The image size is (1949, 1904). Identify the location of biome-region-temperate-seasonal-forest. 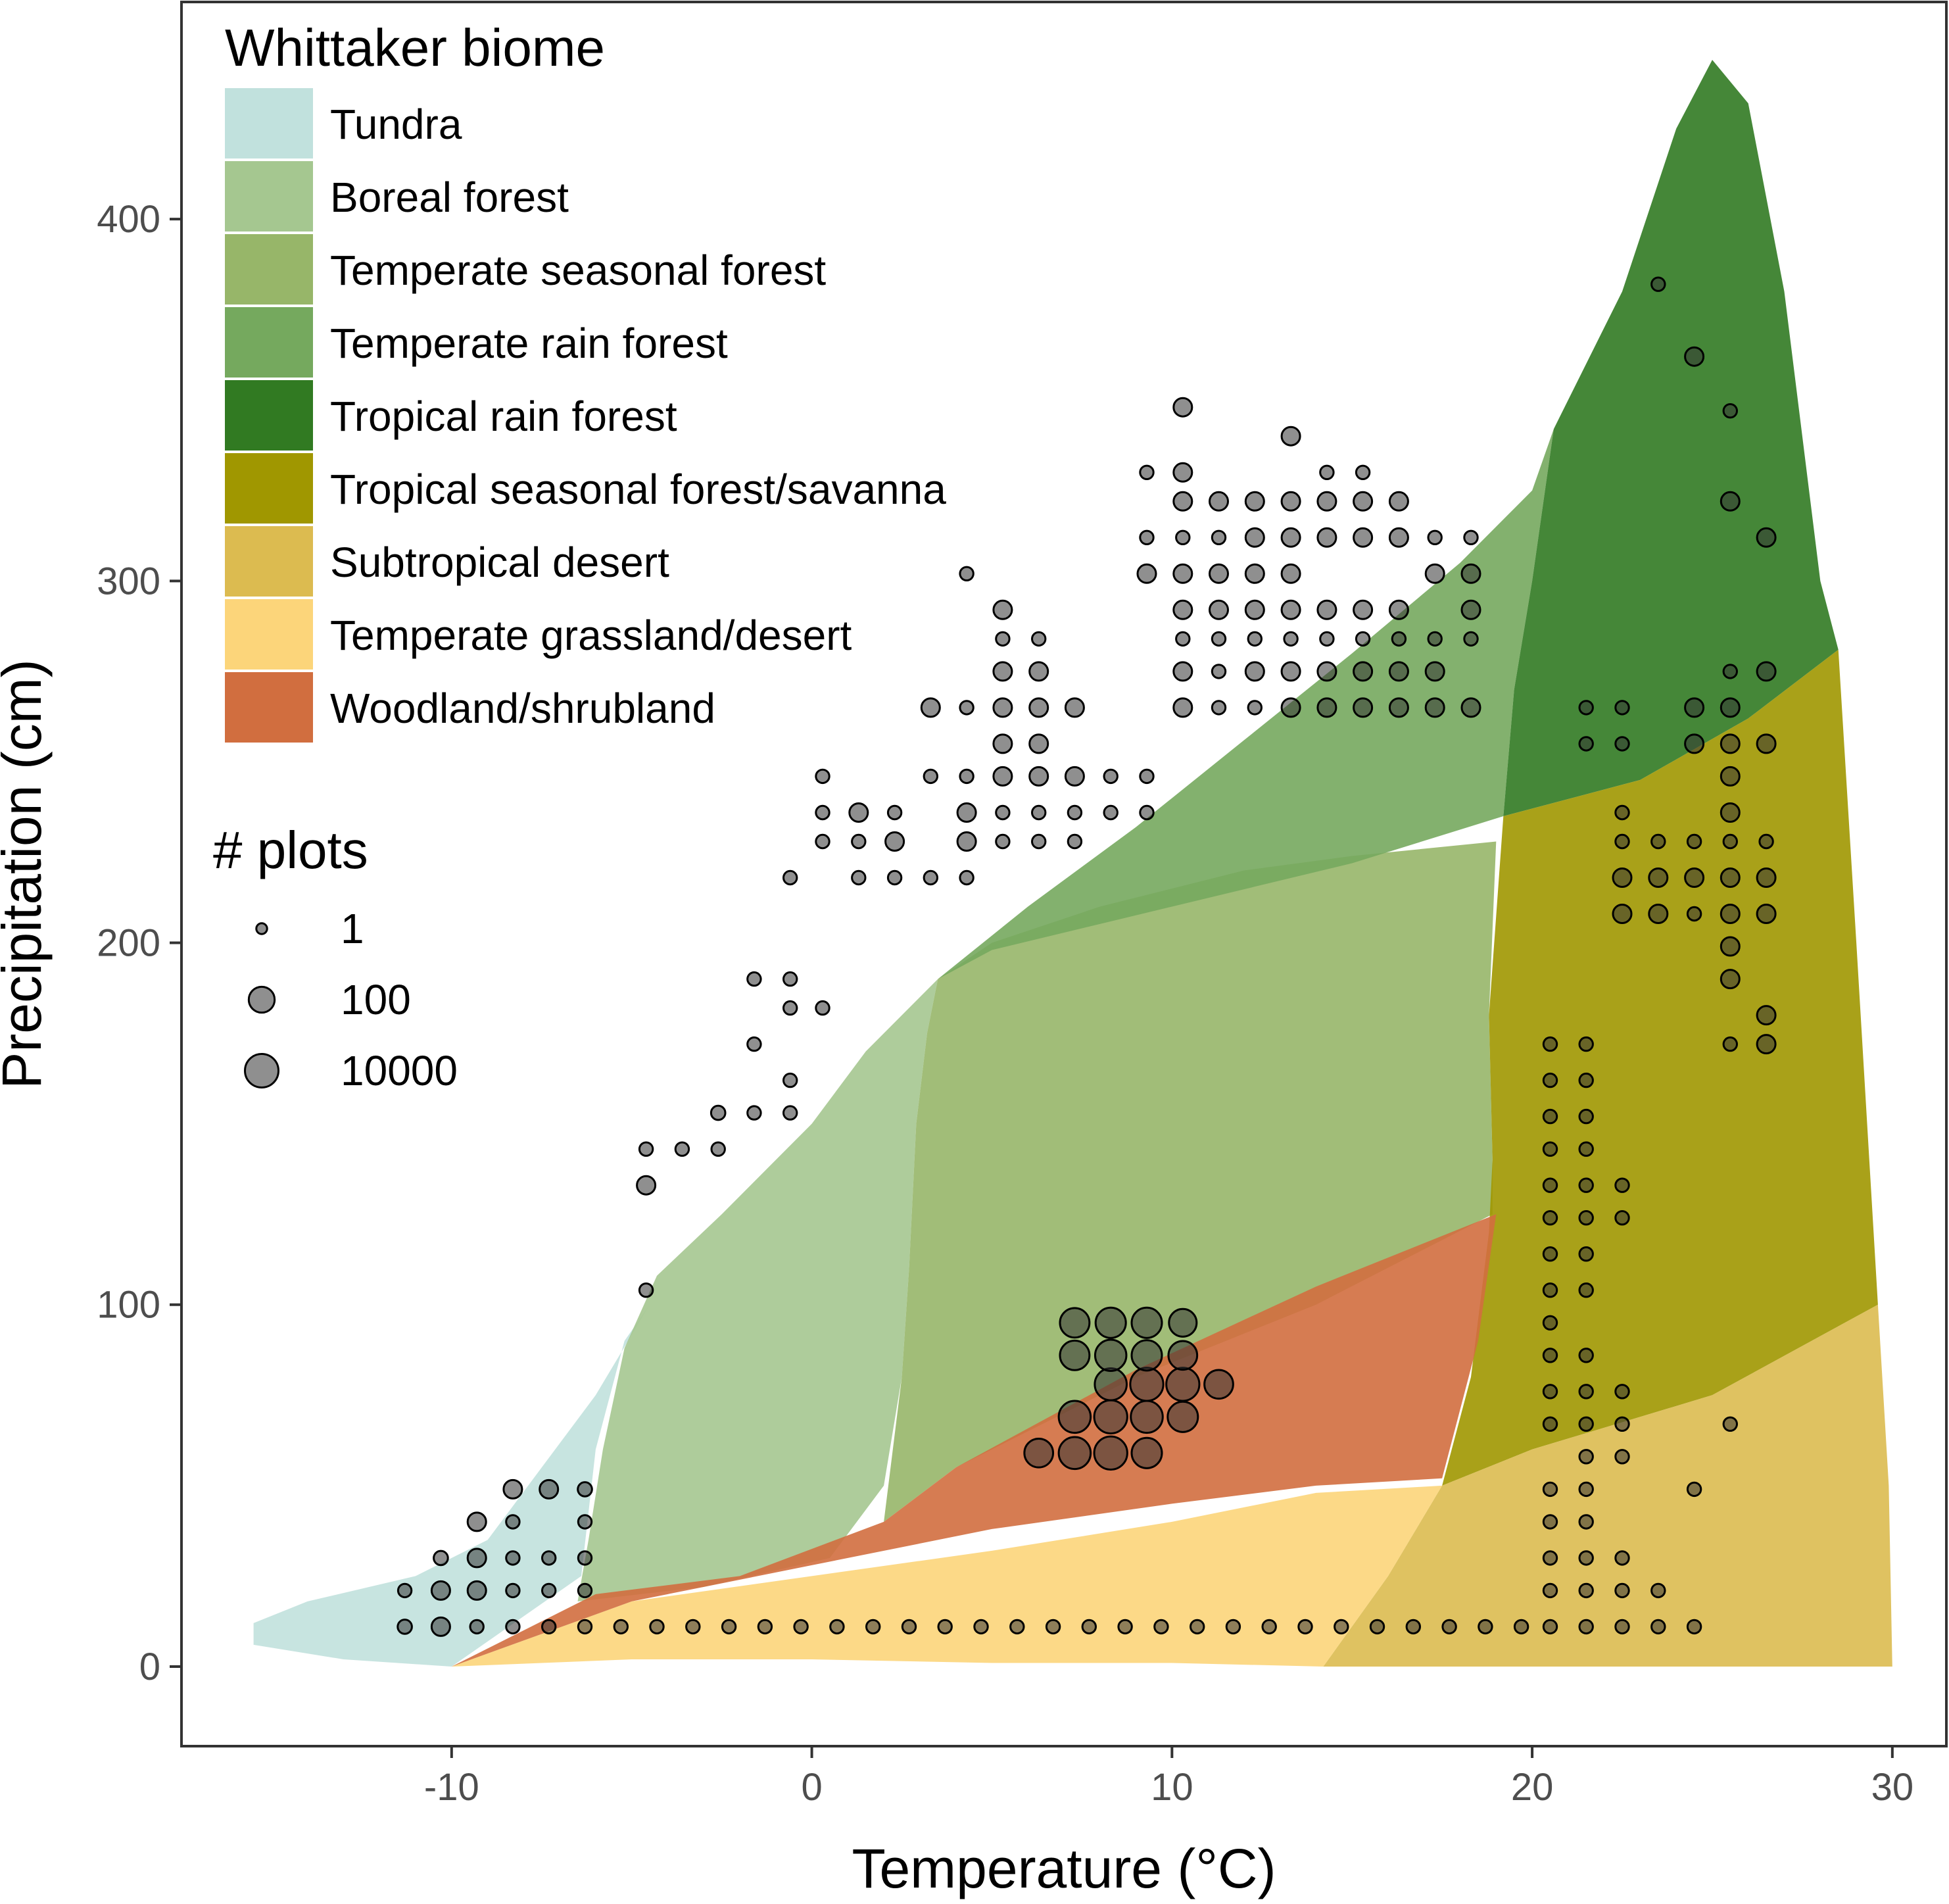
(1190, 1181).